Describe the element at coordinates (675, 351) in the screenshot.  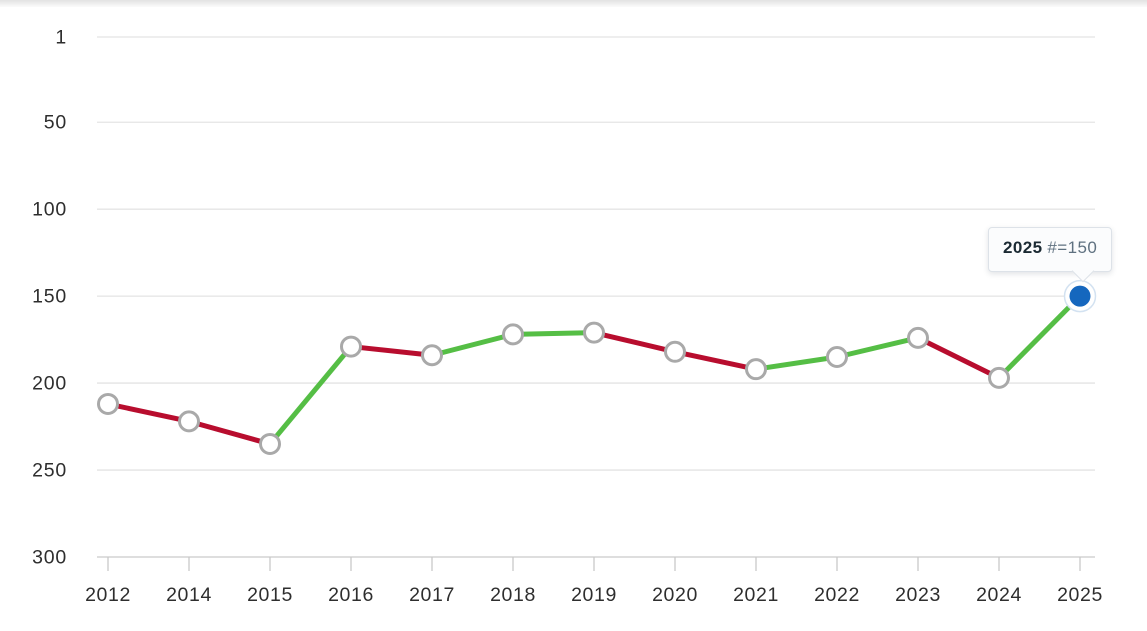
I see `data-point-2020` at that location.